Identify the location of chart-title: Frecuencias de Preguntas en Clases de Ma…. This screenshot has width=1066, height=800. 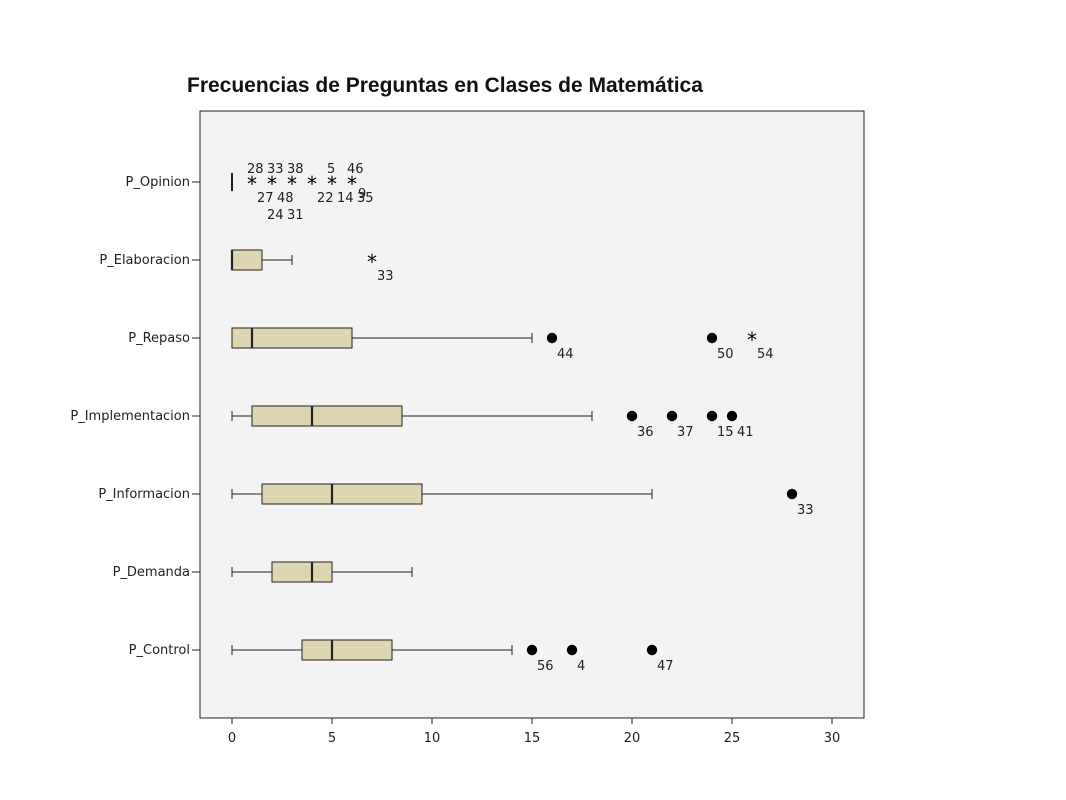
(445, 85).